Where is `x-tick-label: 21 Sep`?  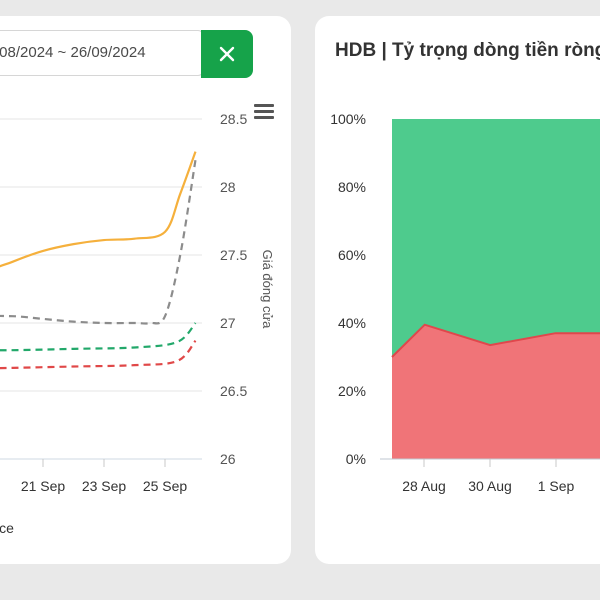
x-tick-label: 21 Sep is located at coordinates (43, 486).